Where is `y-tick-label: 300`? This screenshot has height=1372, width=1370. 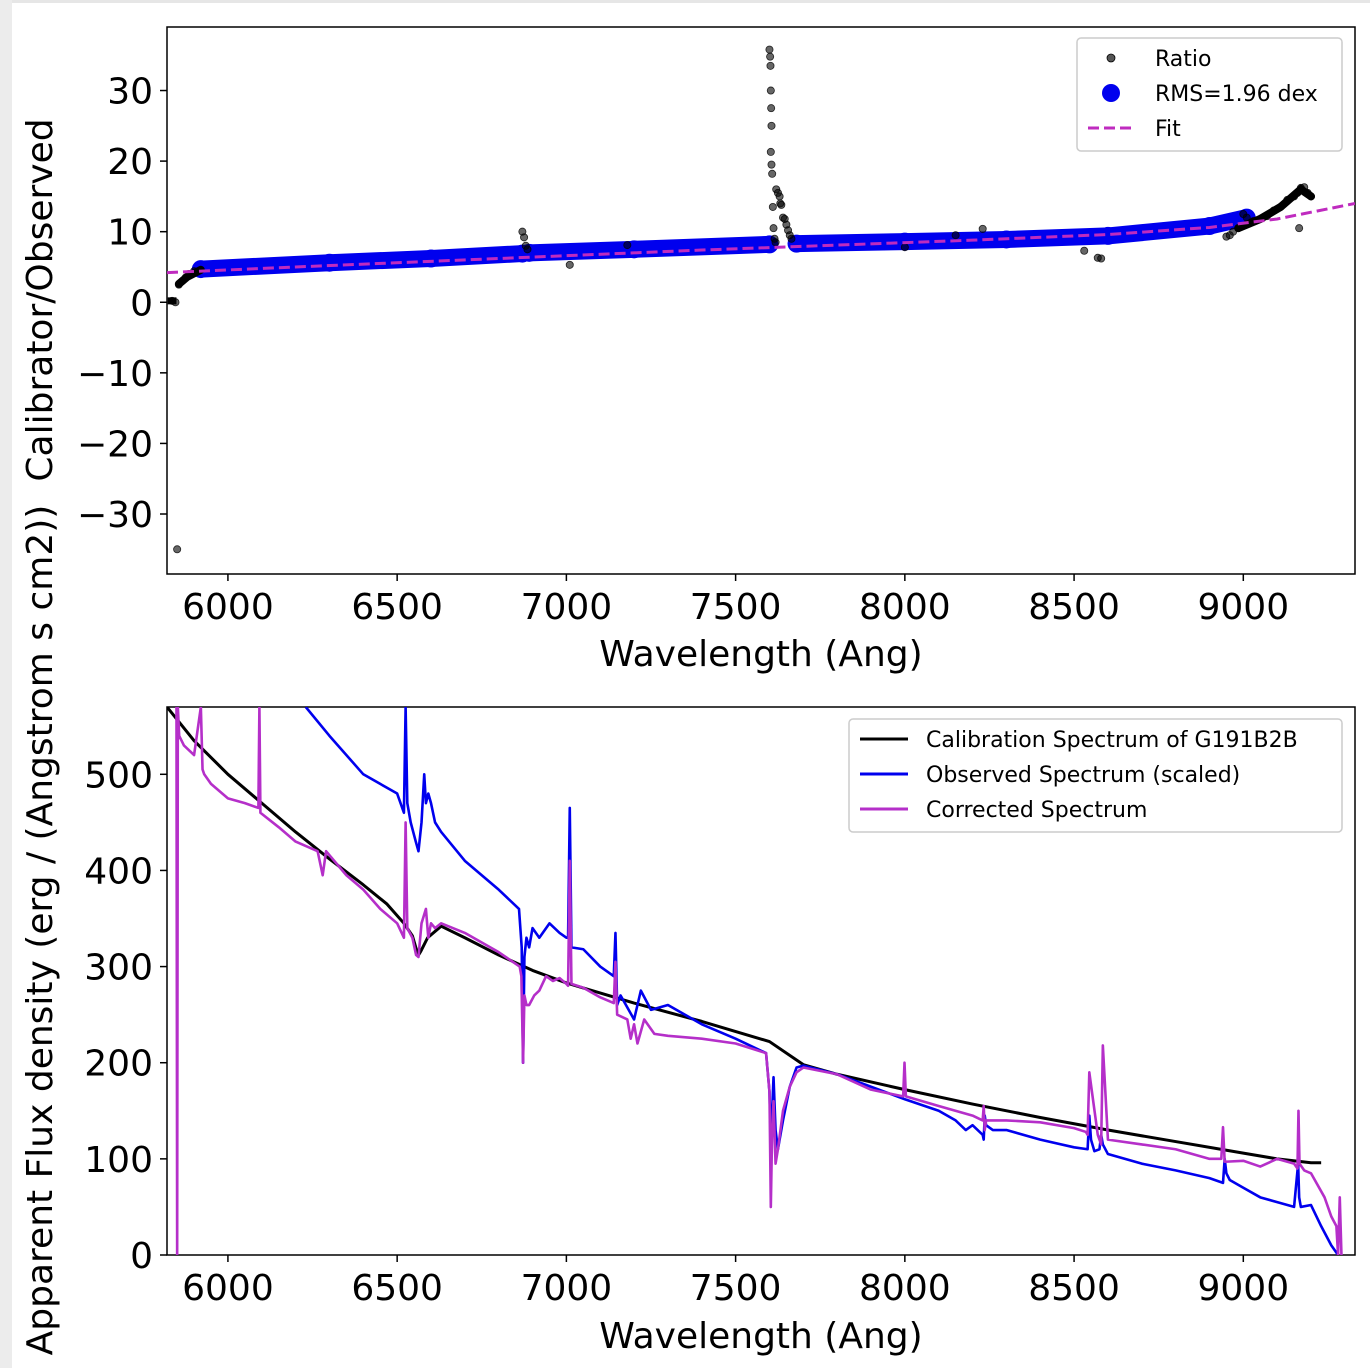 y-tick-label: 300 is located at coordinates (118, 968).